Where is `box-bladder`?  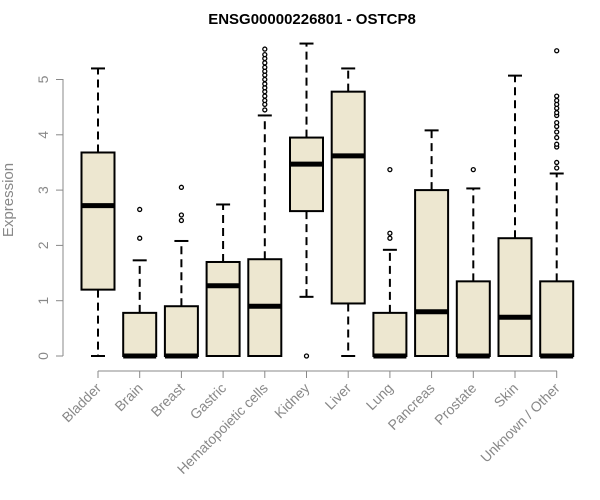 box-bladder is located at coordinates (98, 212).